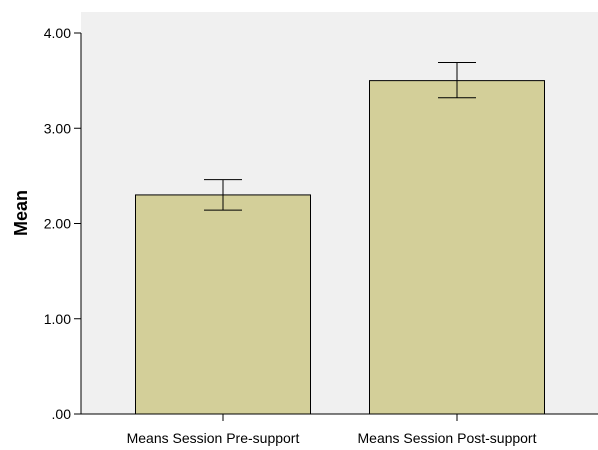  What do you see at coordinates (21, 213) in the screenshot?
I see `y-axis-title: Mean` at bounding box center [21, 213].